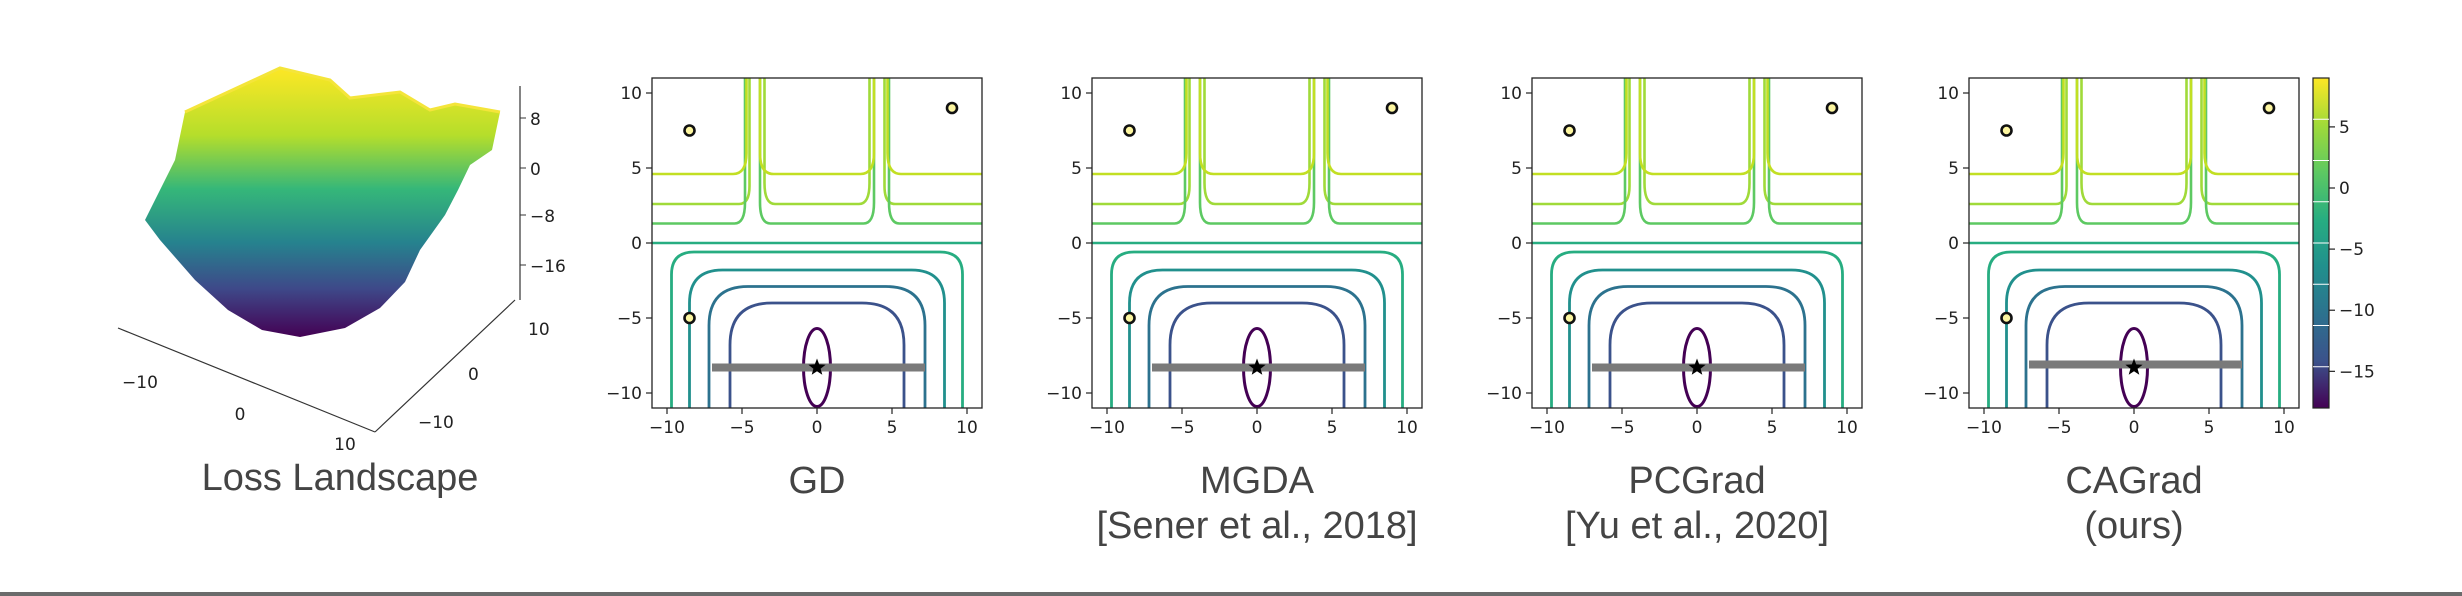 The image size is (2462, 596). Describe the element at coordinates (1257, 481) in the screenshot. I see `panel-caption: MGDA` at that location.